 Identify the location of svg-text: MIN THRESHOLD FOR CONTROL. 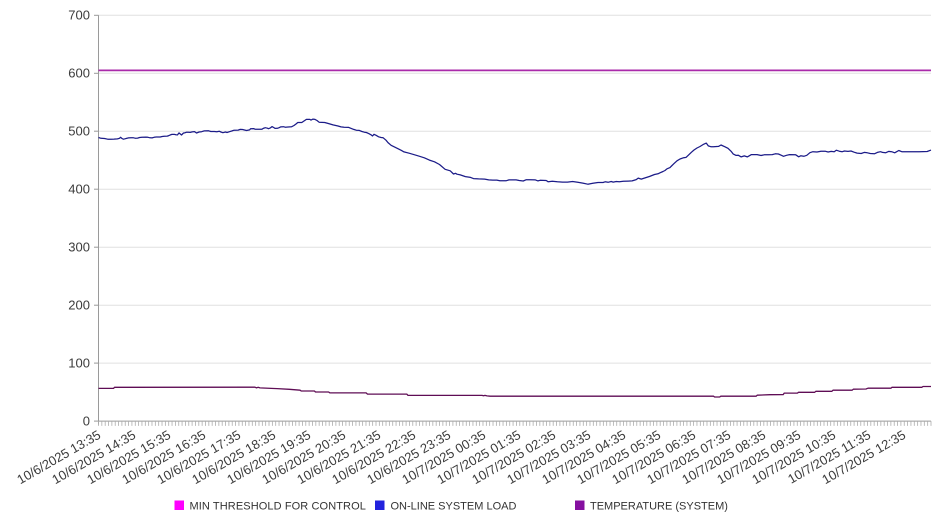
(278, 507).